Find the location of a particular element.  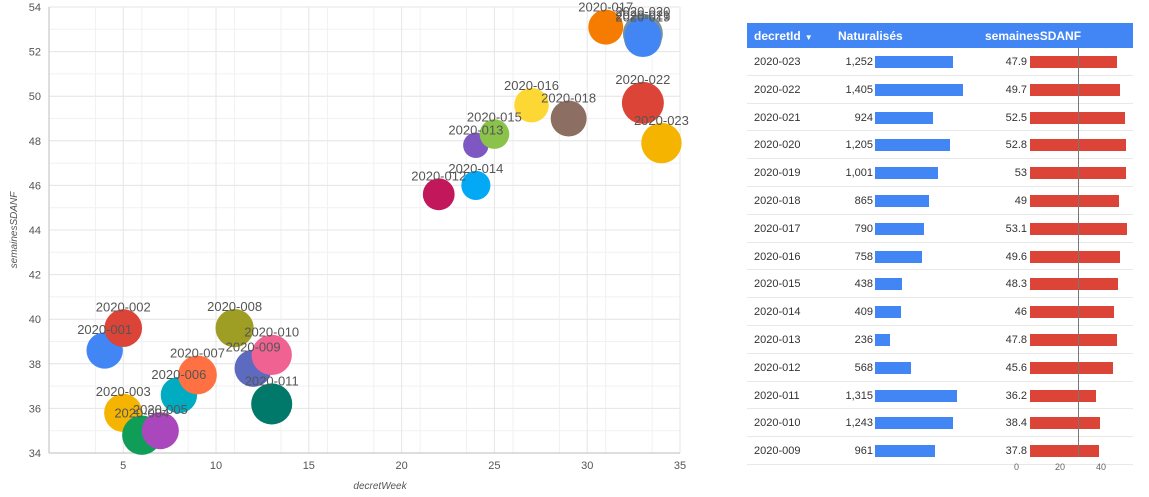

cell-naturalises: 1,243 is located at coordinates (859, 423).